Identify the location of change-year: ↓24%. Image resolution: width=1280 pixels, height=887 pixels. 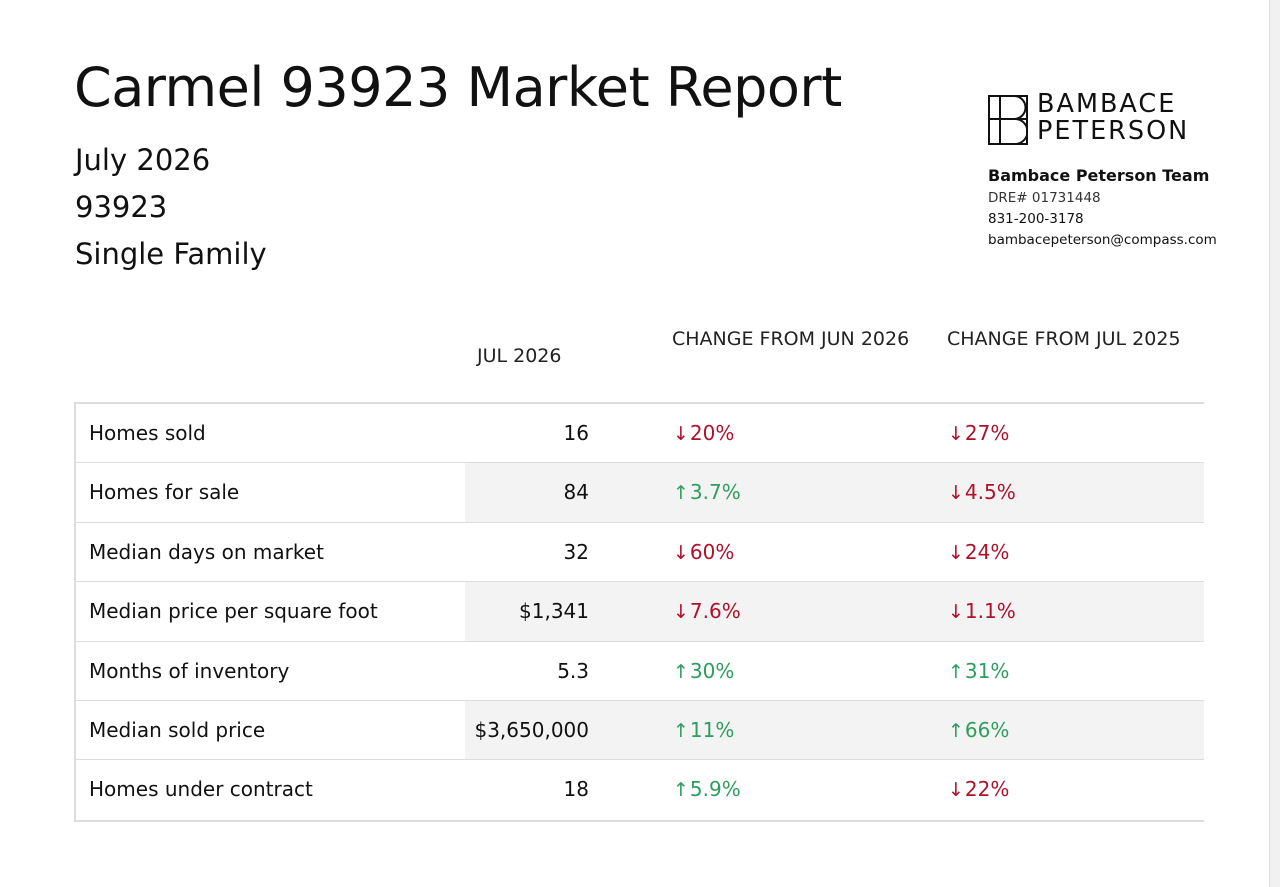
(979, 551).